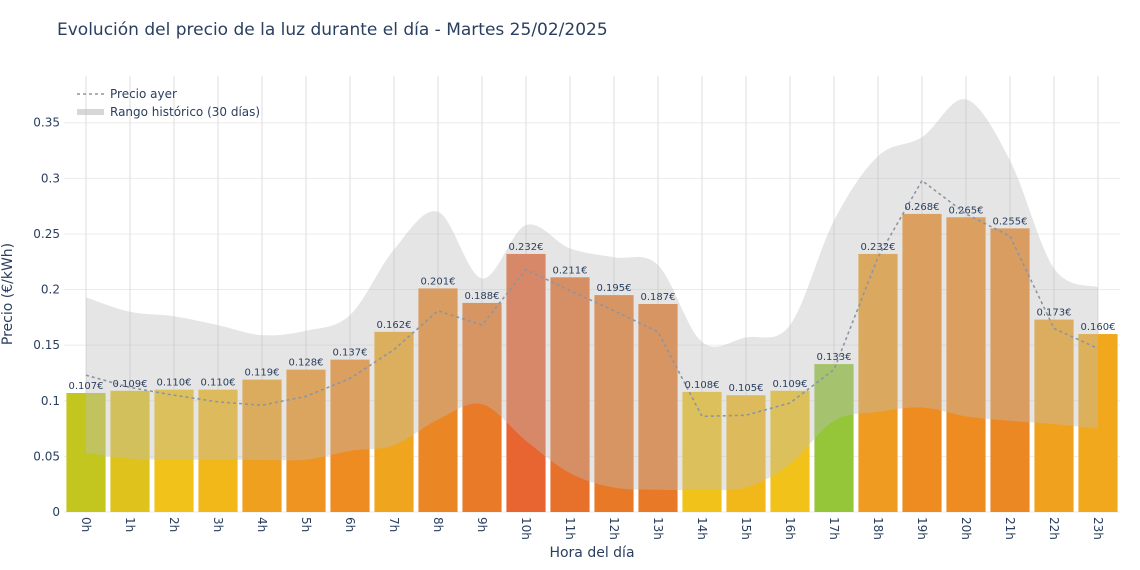  What do you see at coordinates (570, 528) in the screenshot?
I see `x-tick-label: 11h` at bounding box center [570, 528].